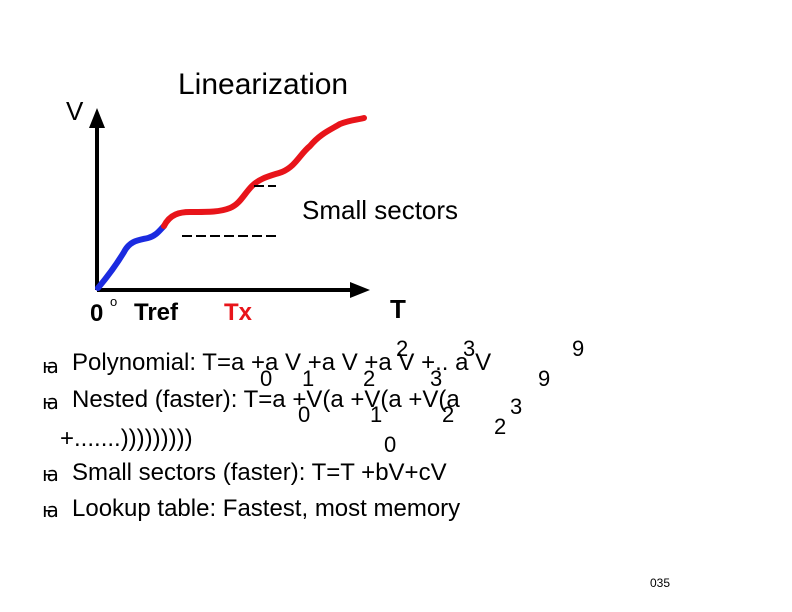 The image size is (792, 612). What do you see at coordinates (500, 426) in the screenshot?
I see `nested-sup-2: 2` at bounding box center [500, 426].